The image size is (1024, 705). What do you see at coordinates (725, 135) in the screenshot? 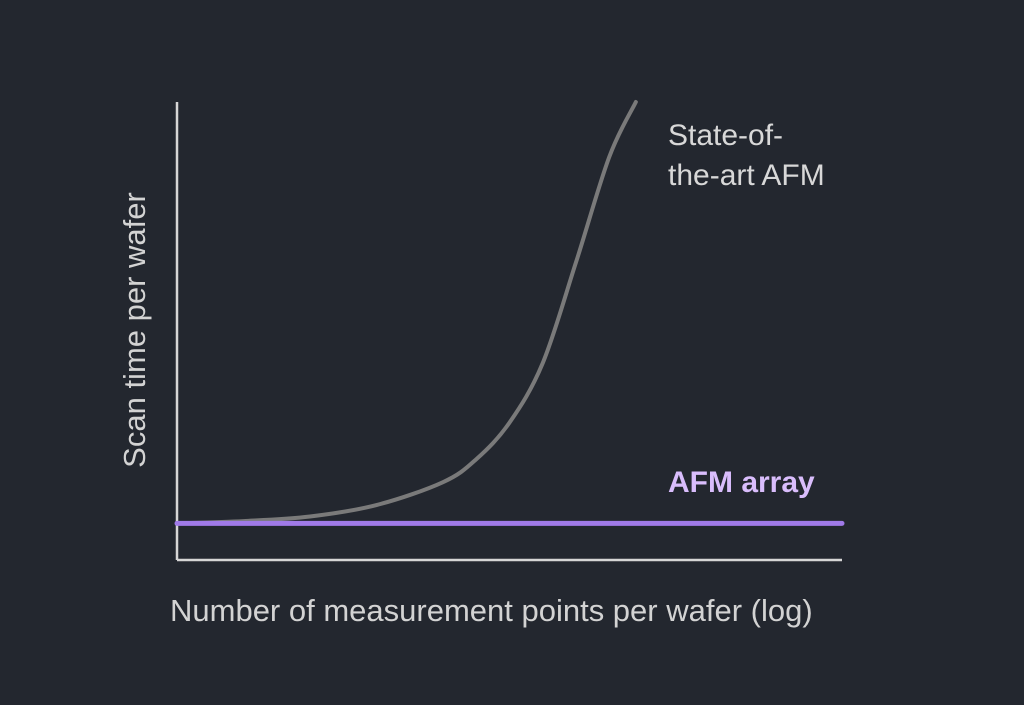
I see `series-label-line: State-of-` at bounding box center [725, 135].